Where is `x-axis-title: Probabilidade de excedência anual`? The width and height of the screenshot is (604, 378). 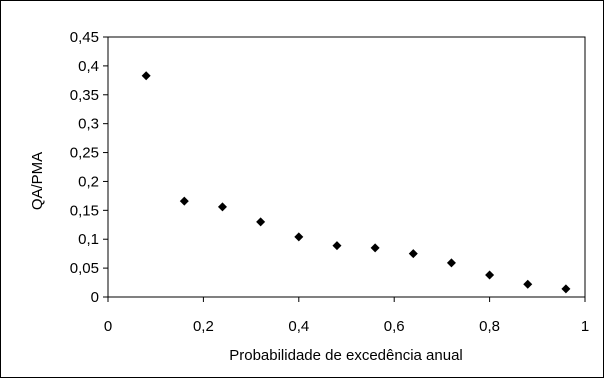 x-axis-title: Probabilidade de excedência anual is located at coordinates (346, 355).